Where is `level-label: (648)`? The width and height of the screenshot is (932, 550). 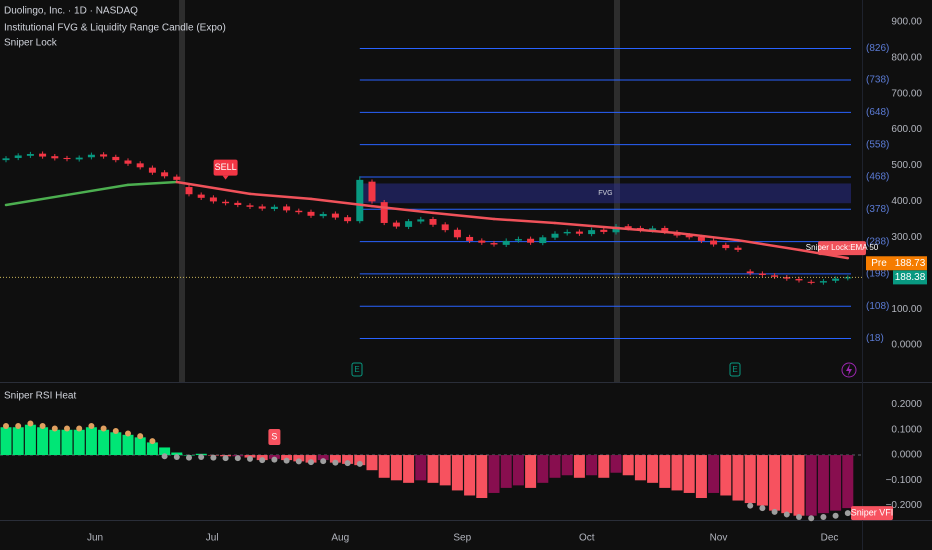 level-label: (648) is located at coordinates (877, 112).